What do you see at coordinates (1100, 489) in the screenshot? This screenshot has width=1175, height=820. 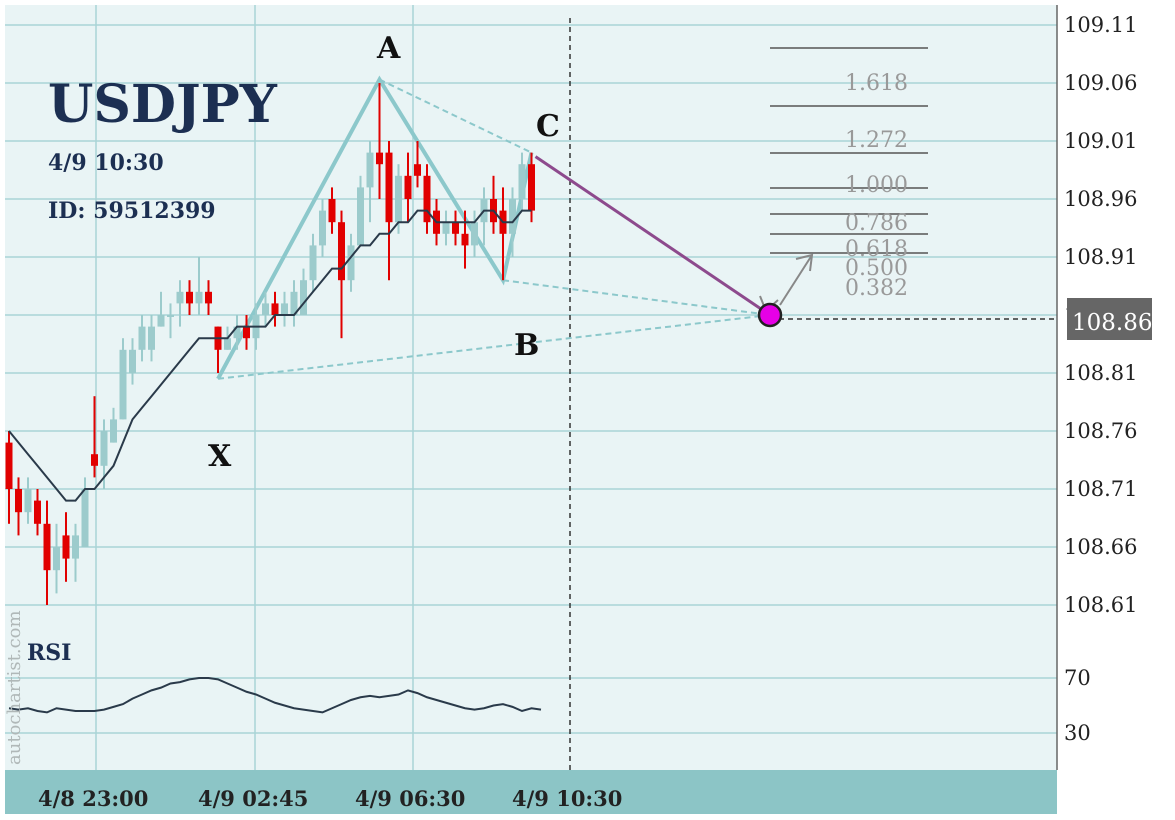 I see `y-tick-label: 108.71` at bounding box center [1100, 489].